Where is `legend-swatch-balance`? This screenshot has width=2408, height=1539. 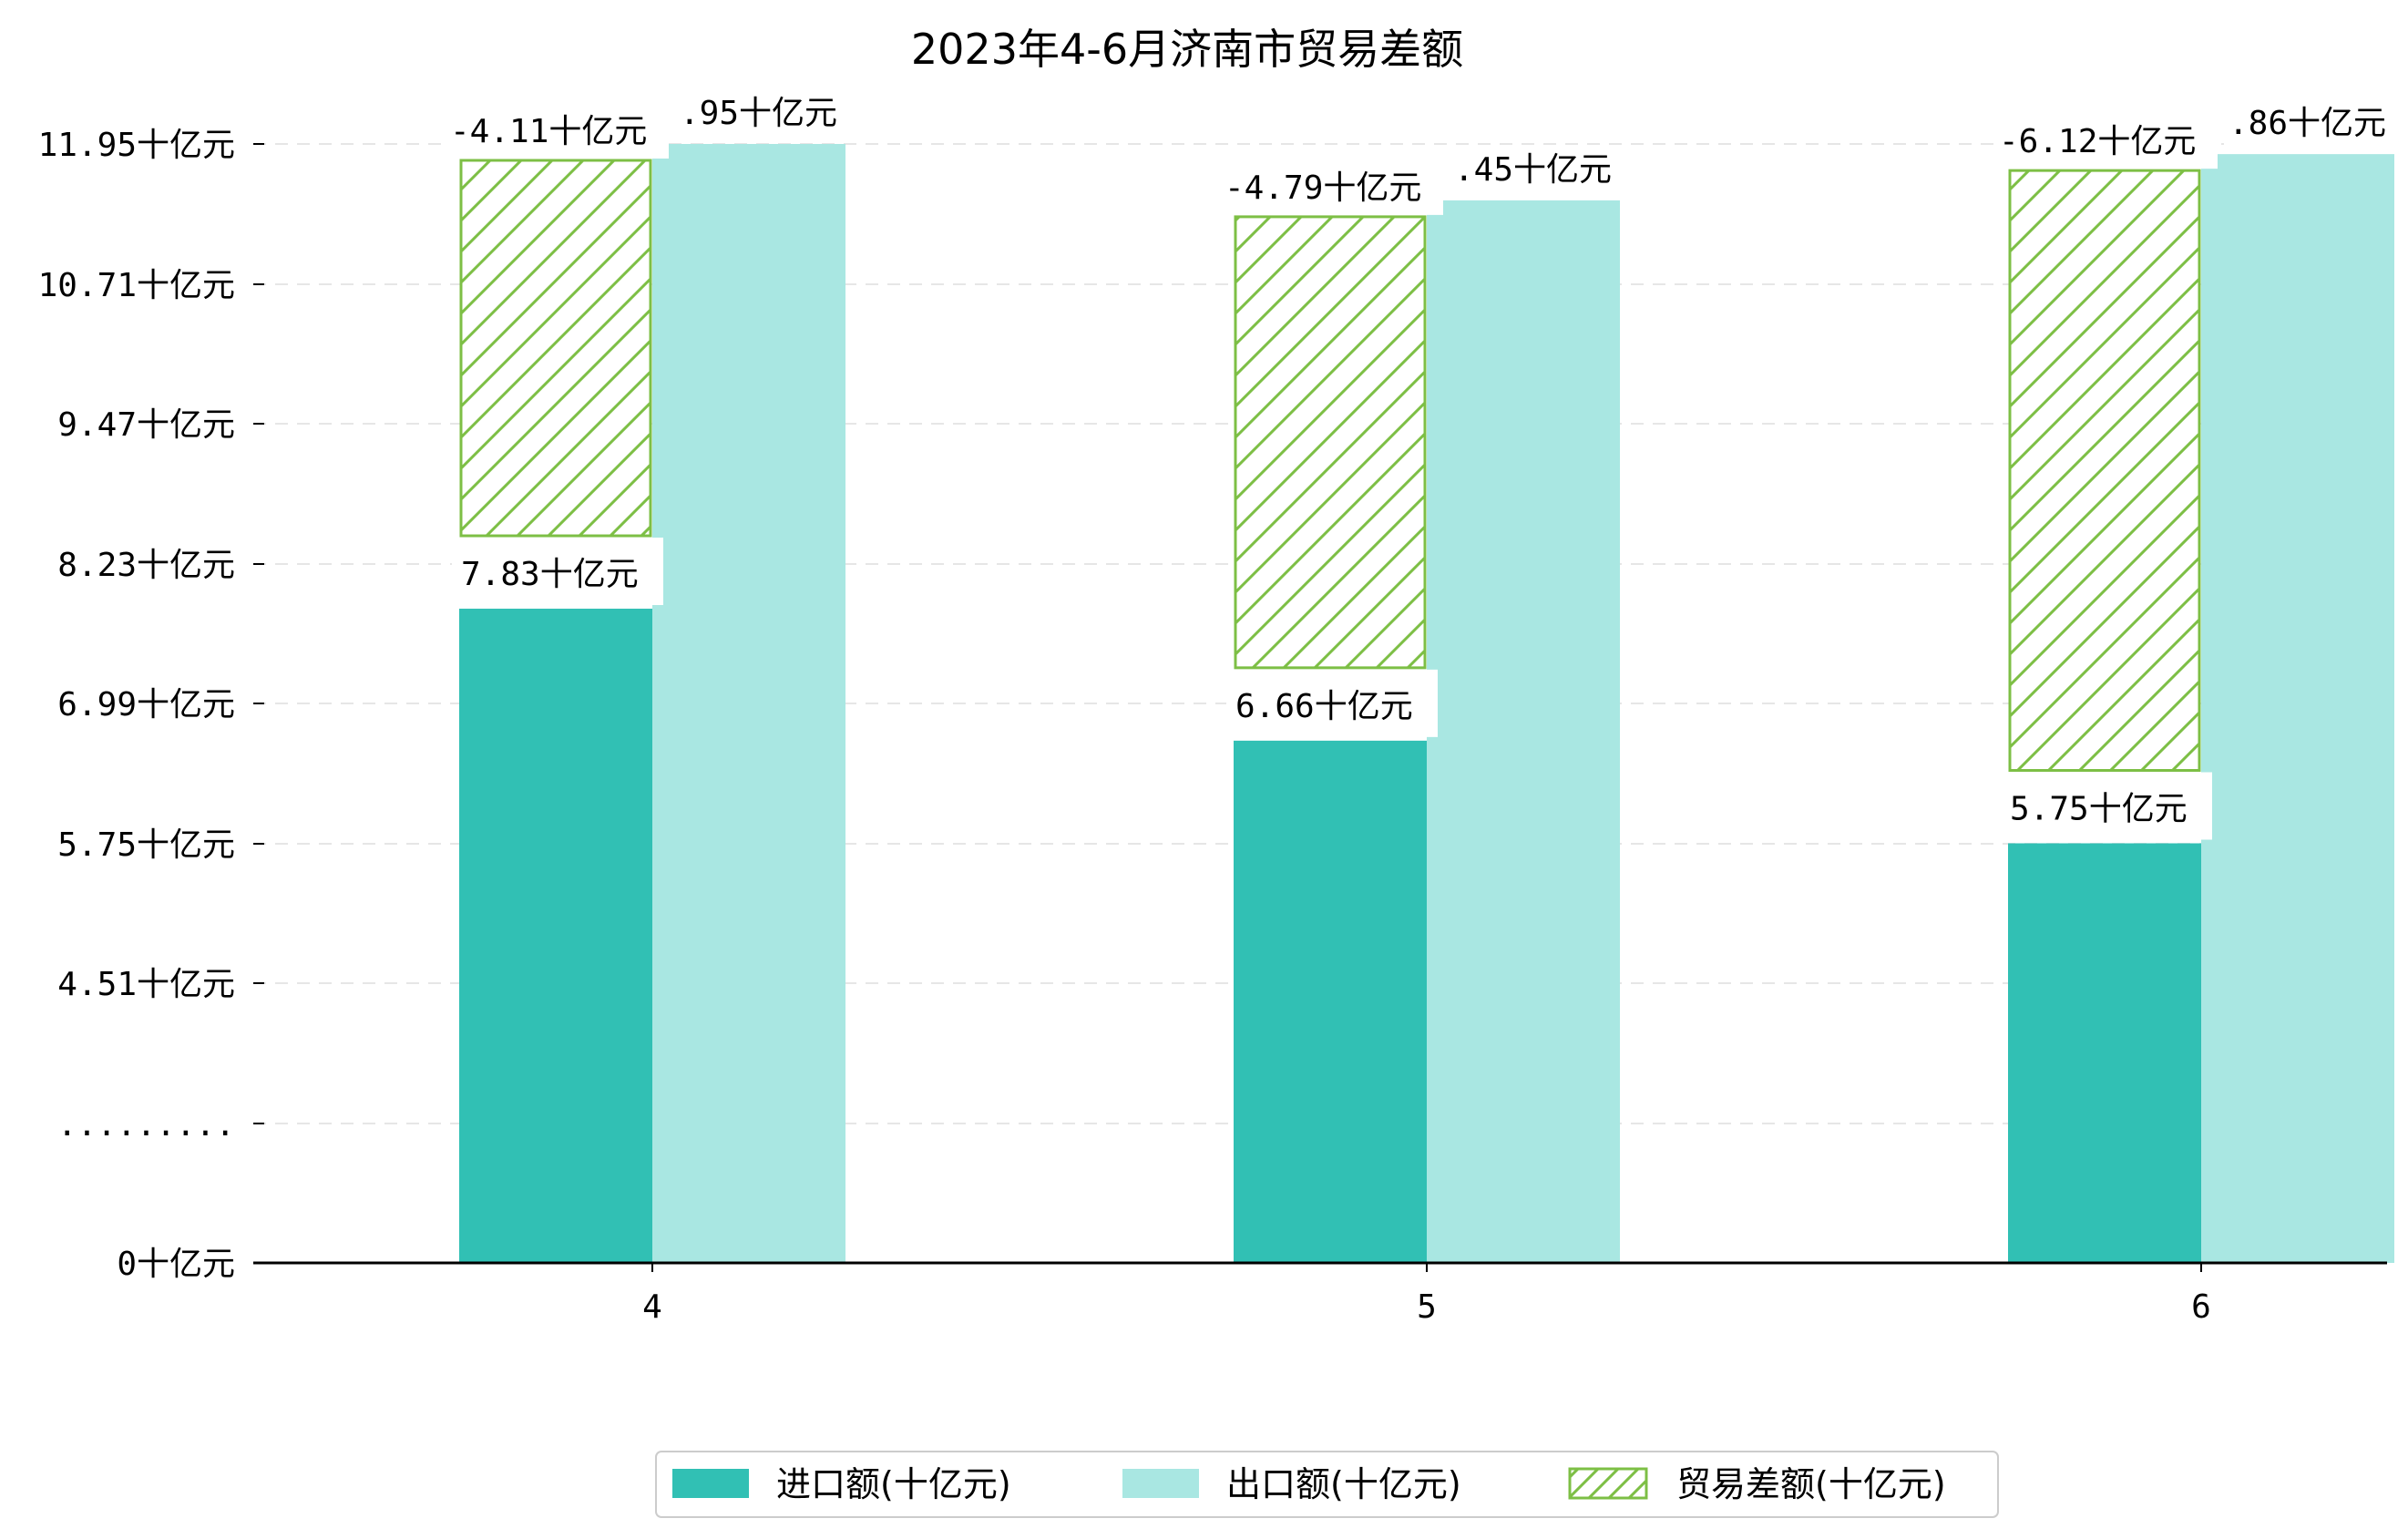 legend-swatch-balance is located at coordinates (1608, 1483).